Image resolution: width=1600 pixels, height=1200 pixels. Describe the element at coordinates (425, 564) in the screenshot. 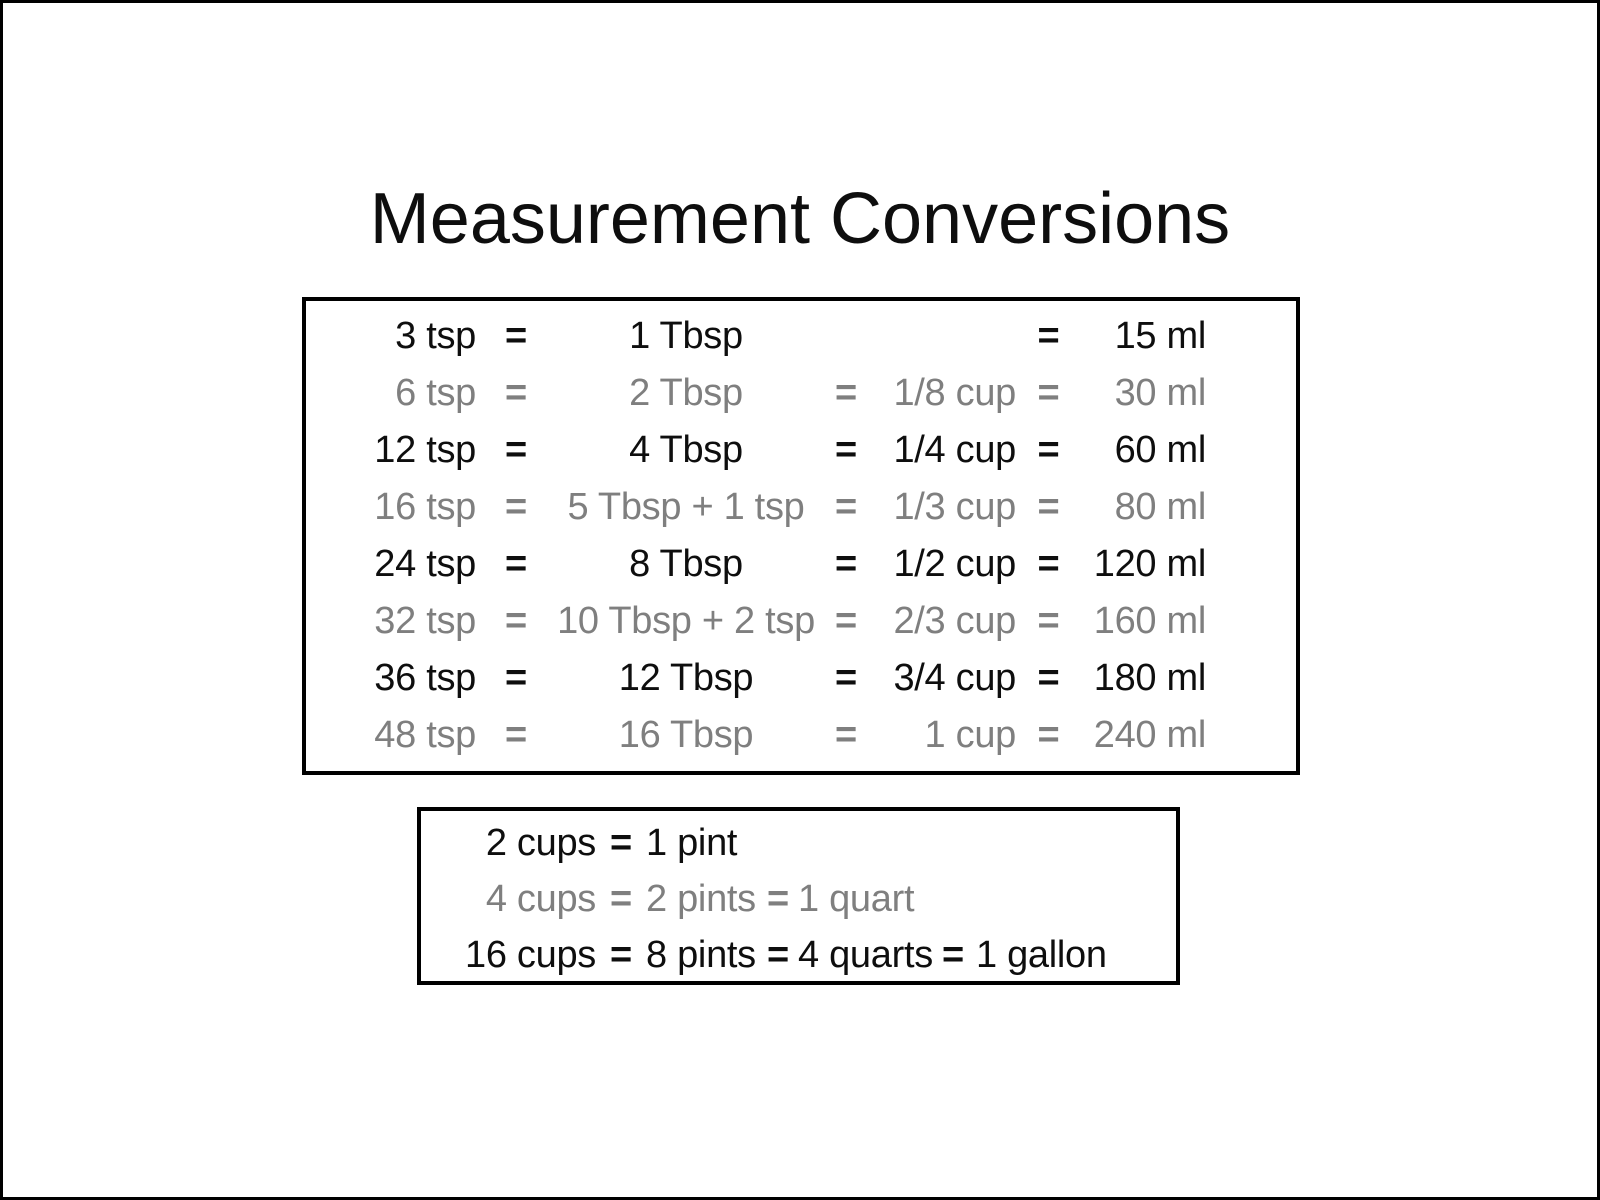

I see `tsp-value: 24 tsp` at that location.